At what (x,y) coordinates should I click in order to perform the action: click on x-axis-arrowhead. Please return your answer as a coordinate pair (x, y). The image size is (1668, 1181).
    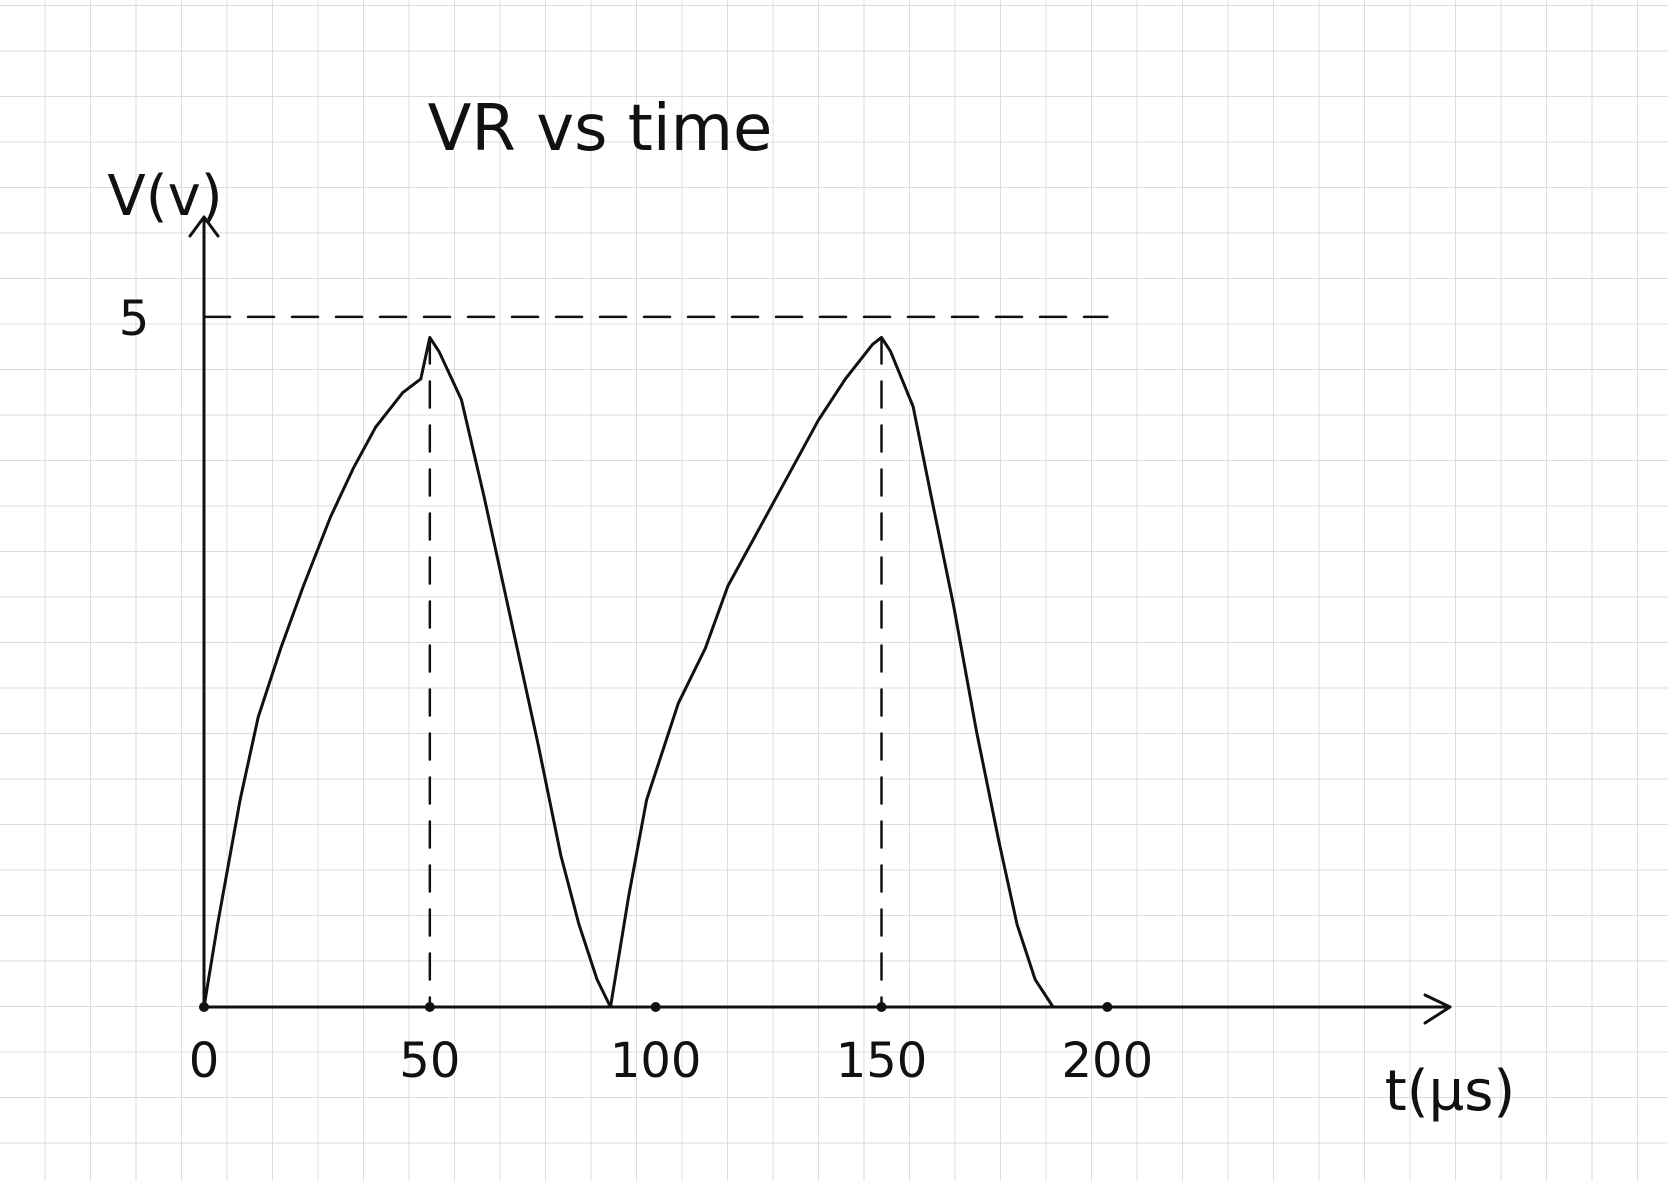
    Looking at the image, I should click on (1437, 1009).